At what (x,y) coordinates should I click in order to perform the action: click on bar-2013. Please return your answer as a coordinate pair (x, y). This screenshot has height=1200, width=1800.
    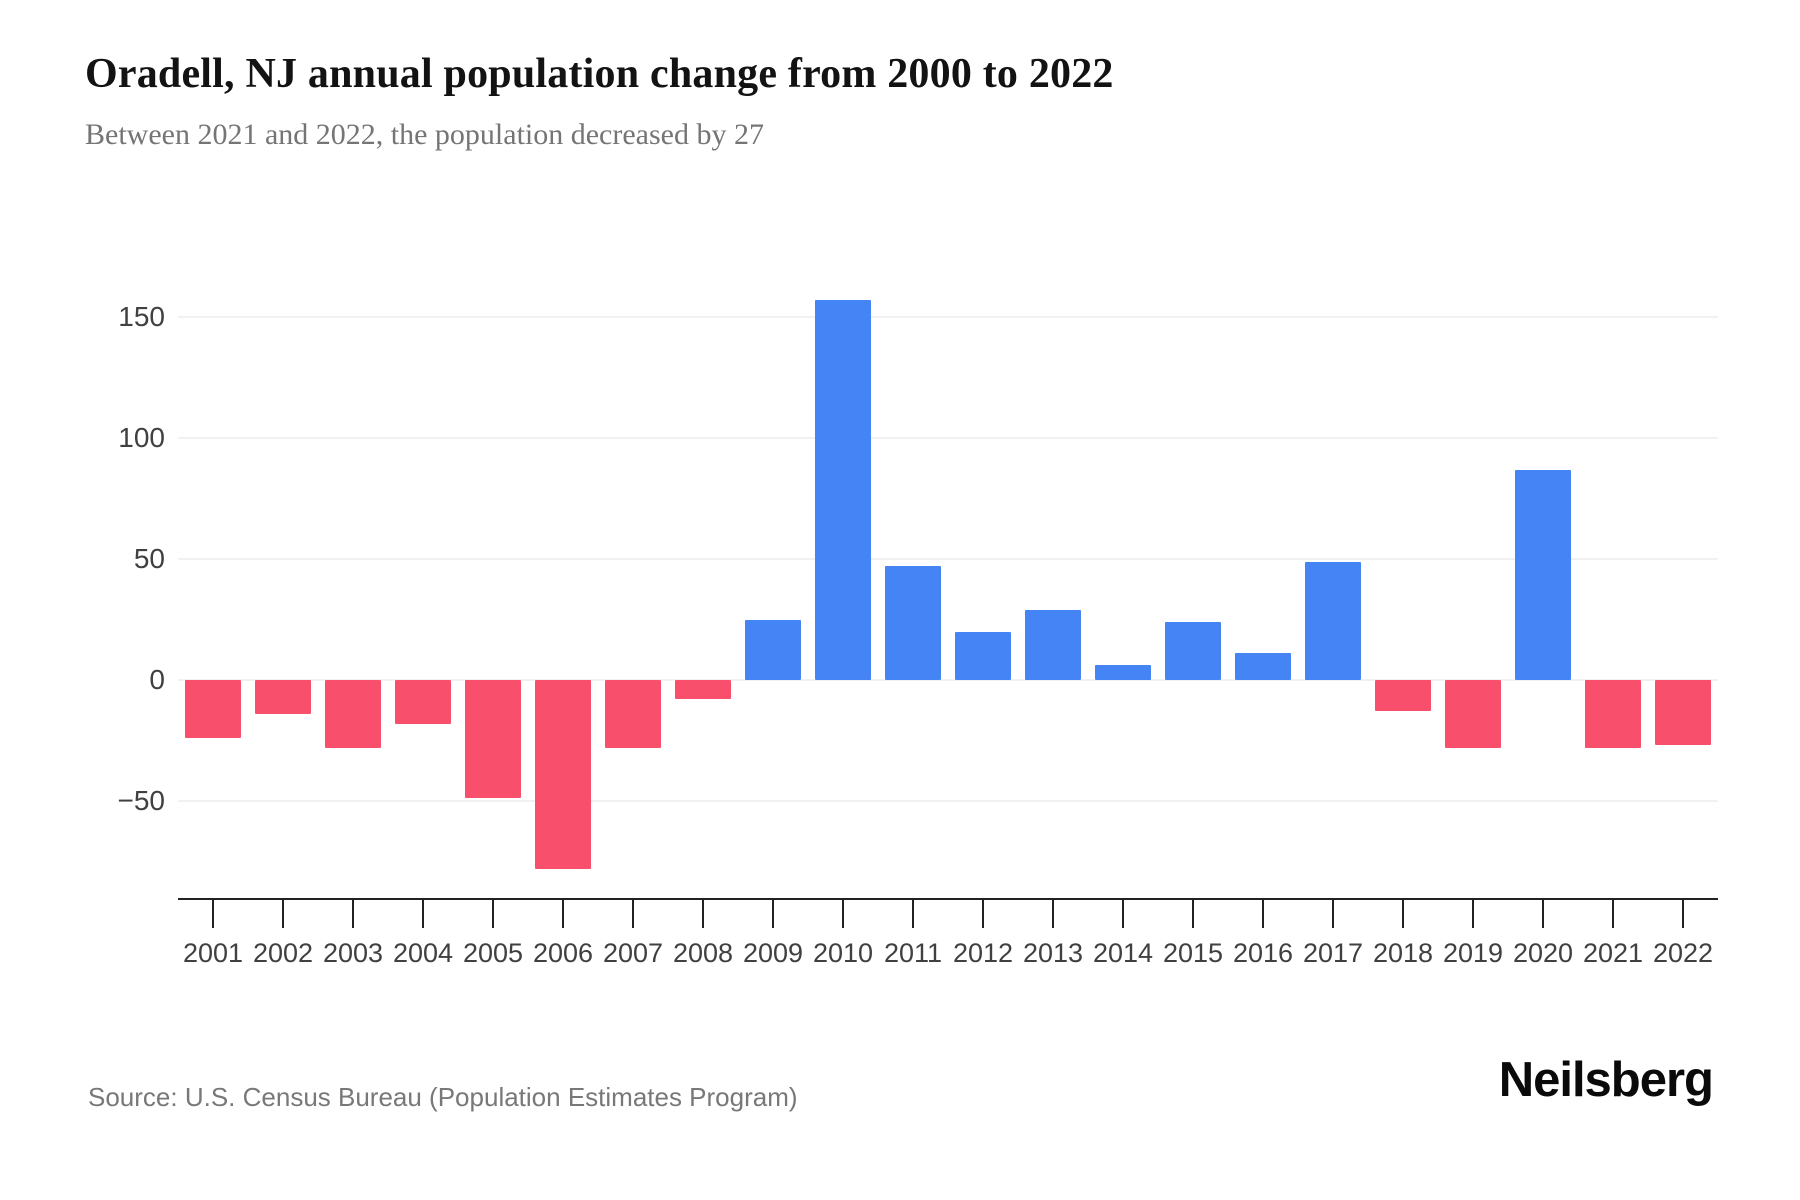
    Looking at the image, I should click on (1053, 644).